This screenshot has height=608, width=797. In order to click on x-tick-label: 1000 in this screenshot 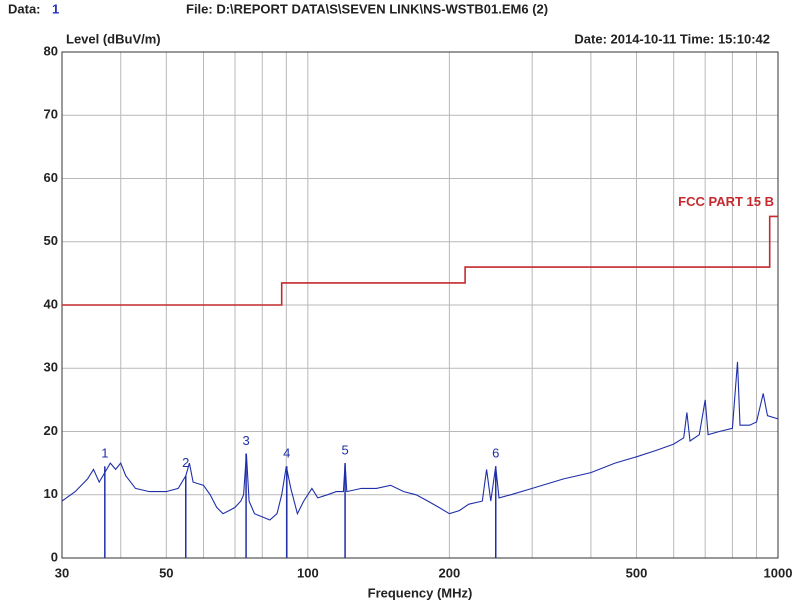, I will do `click(778, 572)`.